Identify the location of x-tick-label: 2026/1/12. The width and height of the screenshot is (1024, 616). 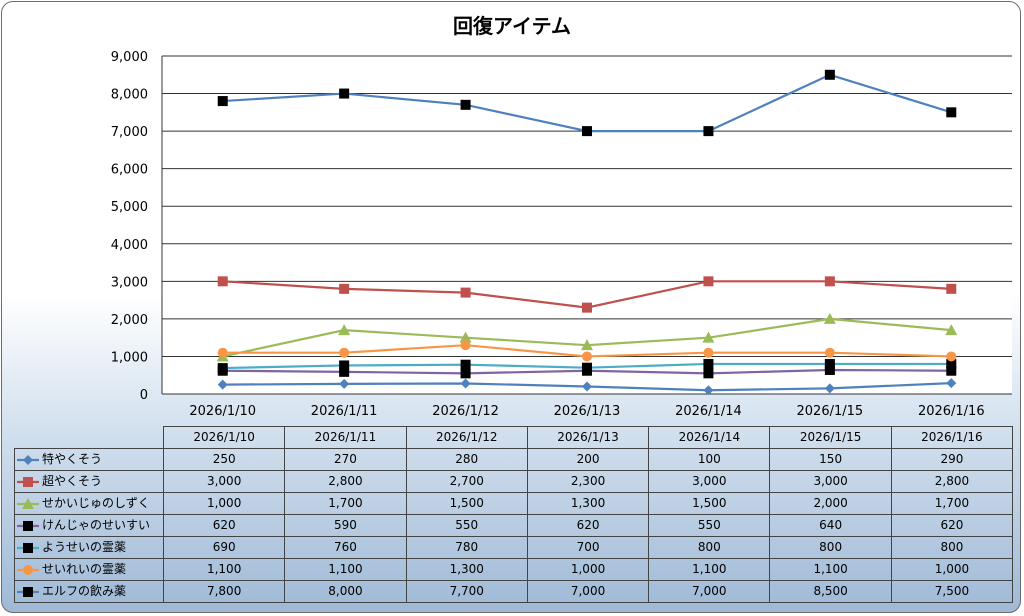
(465, 411).